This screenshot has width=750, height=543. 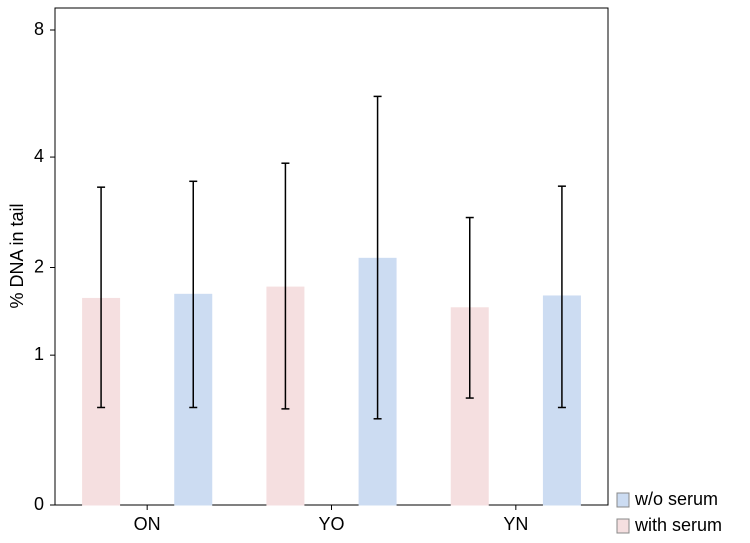 What do you see at coordinates (39, 354) in the screenshot?
I see `y-tick-label: 1` at bounding box center [39, 354].